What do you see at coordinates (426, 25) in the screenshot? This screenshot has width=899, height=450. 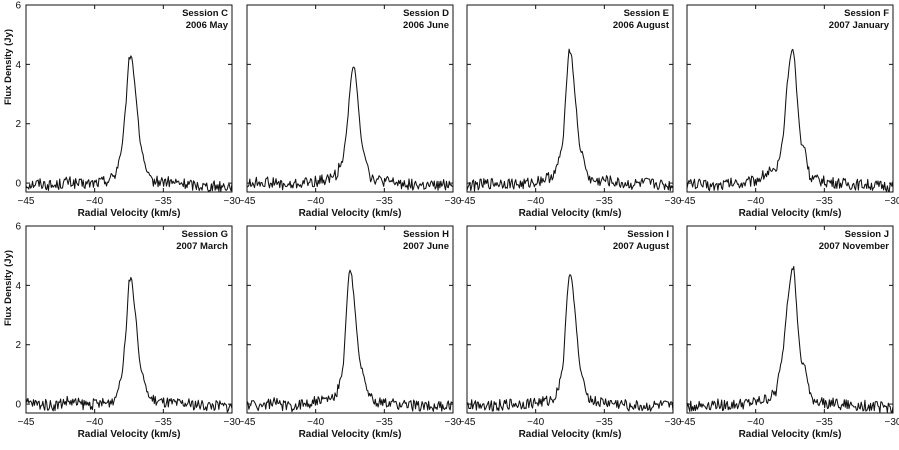 I see `date-label: 2006 June` at bounding box center [426, 25].